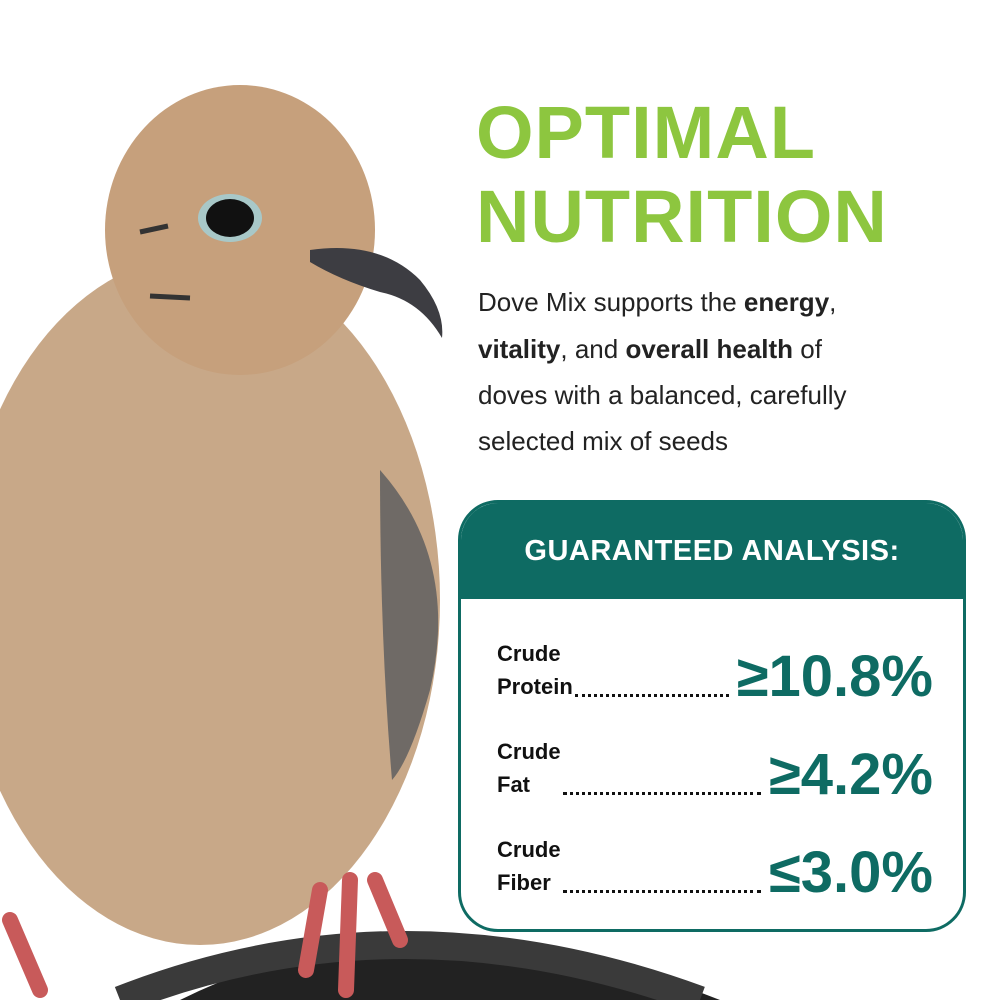 The width and height of the screenshot is (1000, 1000). Describe the element at coordinates (712, 551) in the screenshot. I see `analysis-title: GUARANTEED ANALYSIS:` at that location.